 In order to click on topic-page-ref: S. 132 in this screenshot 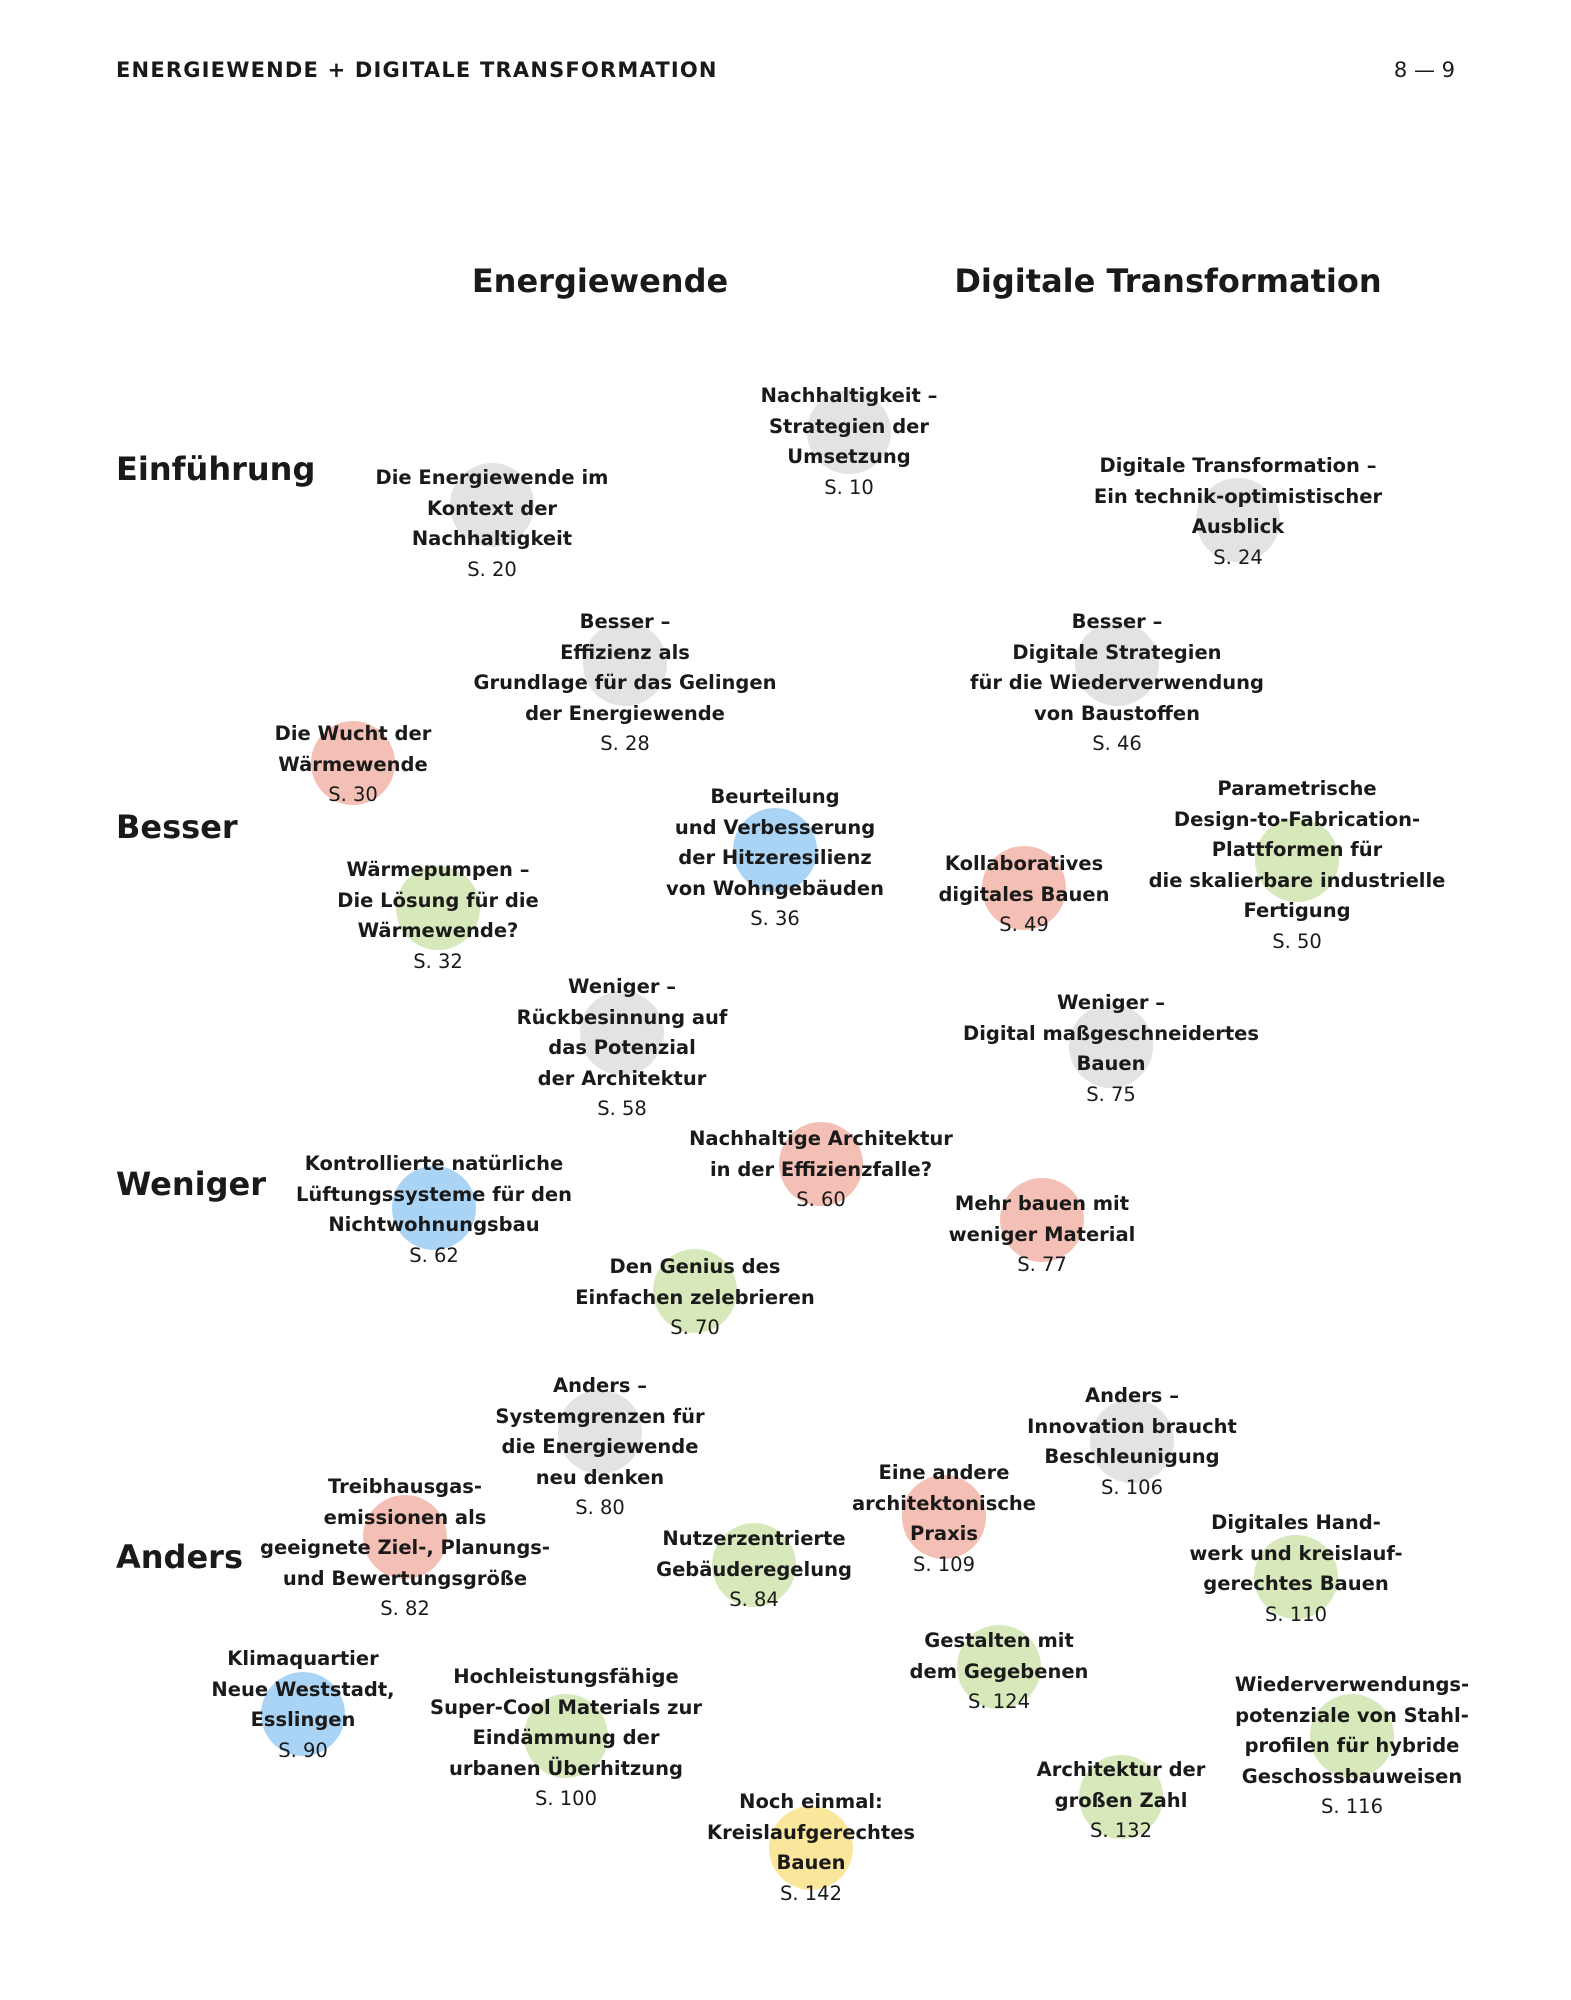, I will do `click(1120, 1830)`.